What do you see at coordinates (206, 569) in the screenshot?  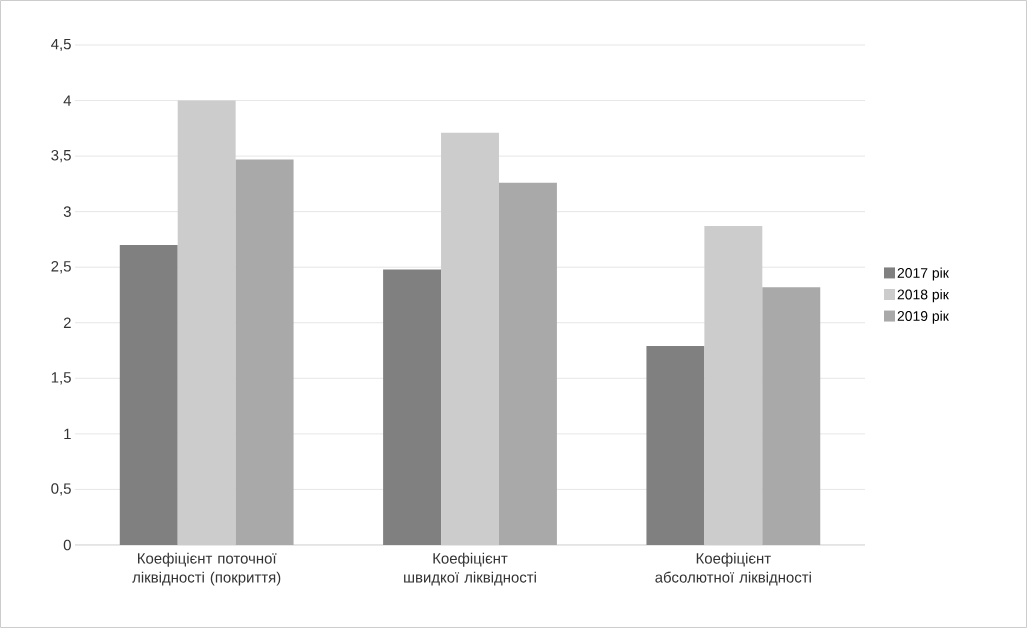 I see `x-tick-label: Коефіцієнт поточної ліквідності (покриття)` at bounding box center [206, 569].